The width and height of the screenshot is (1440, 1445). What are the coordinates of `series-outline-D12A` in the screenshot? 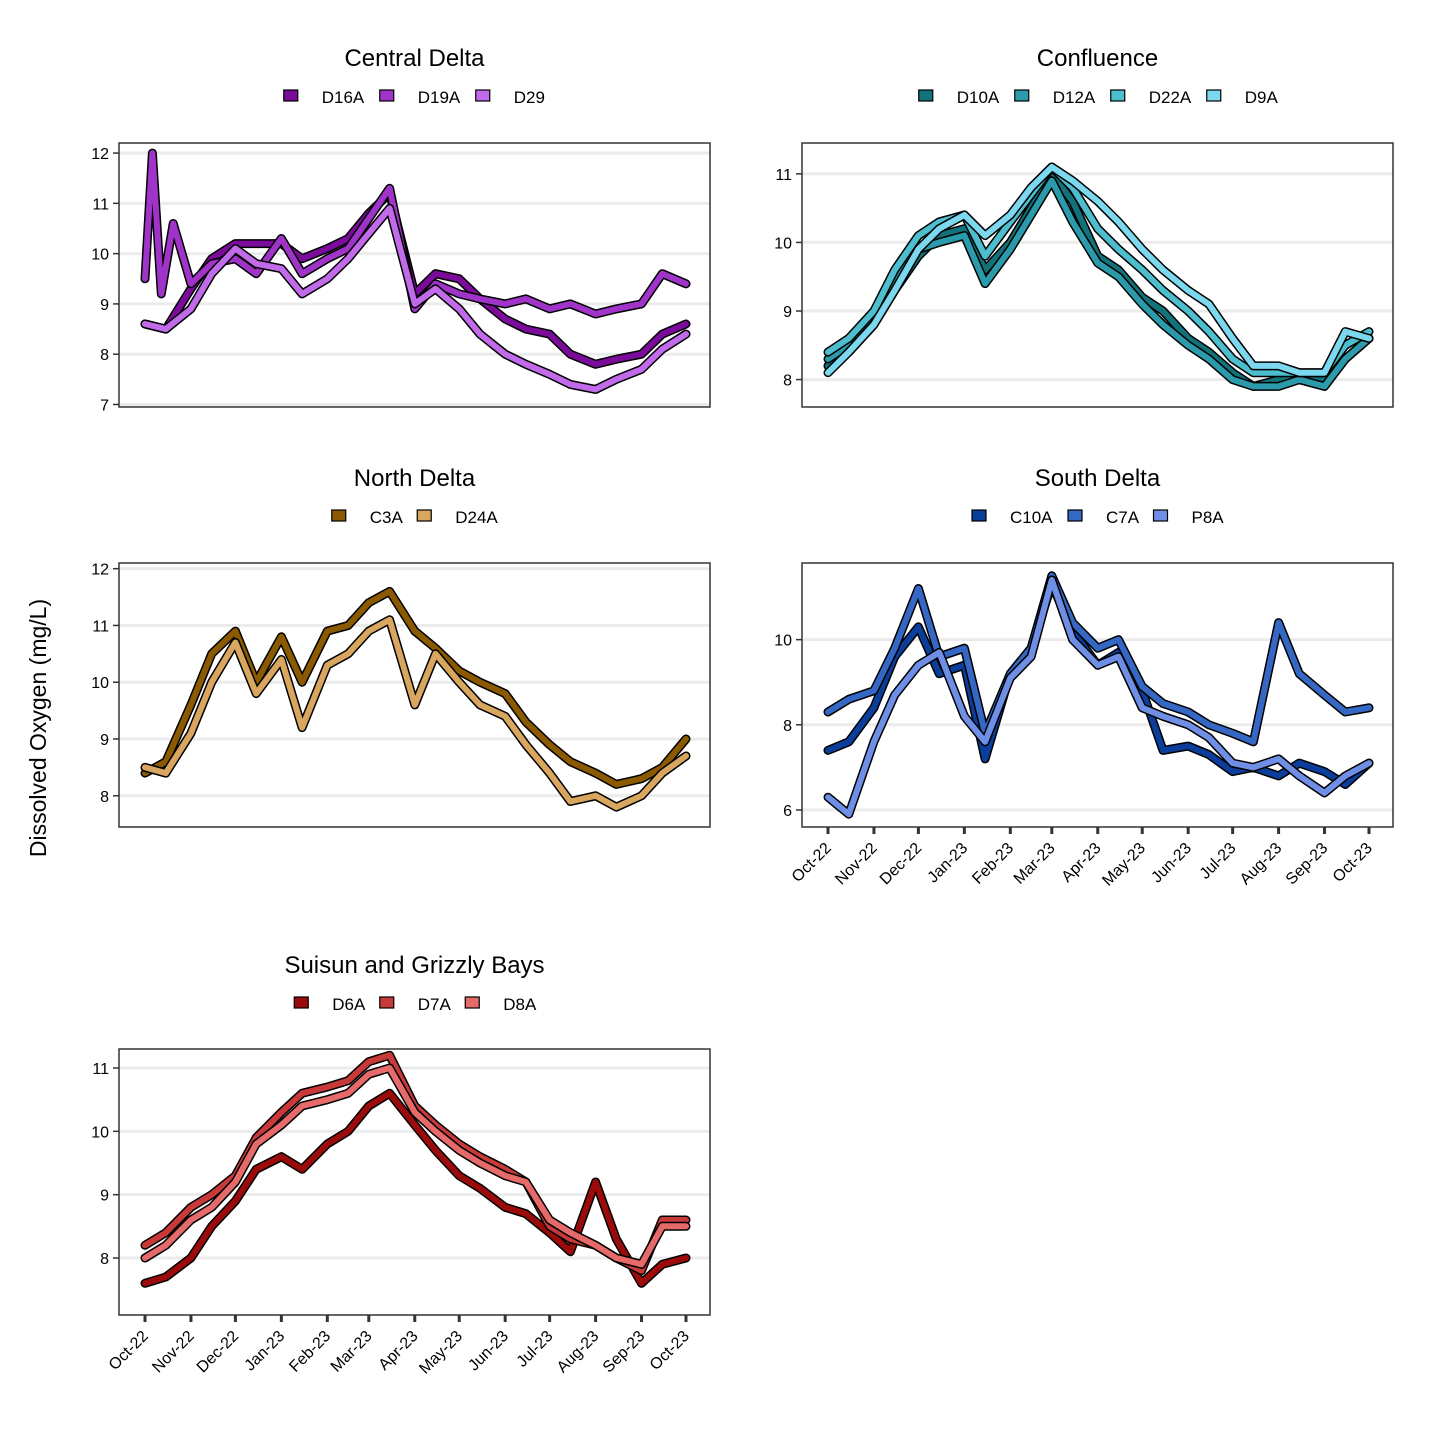 It's located at (1098, 283).